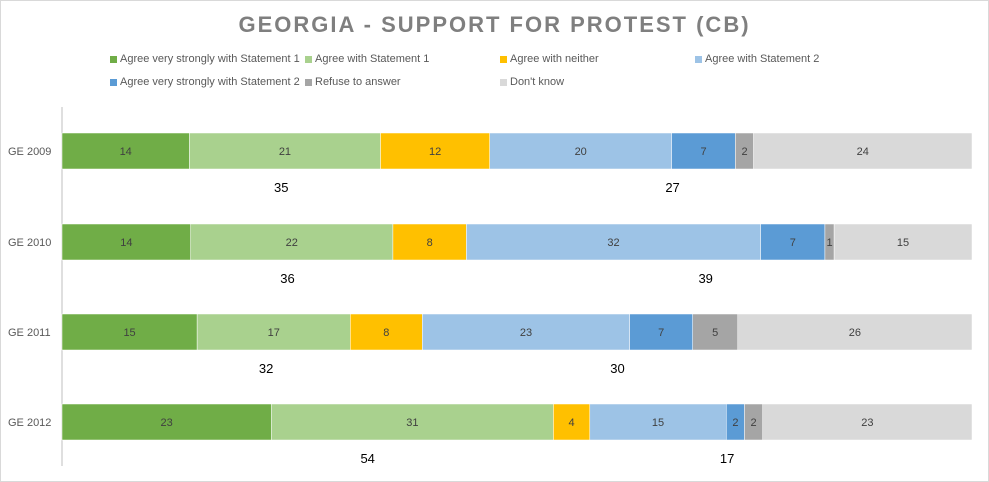  Describe the element at coordinates (210, 82) in the screenshot. I see `legend-label: Agree very strongly with Statement 2` at that location.